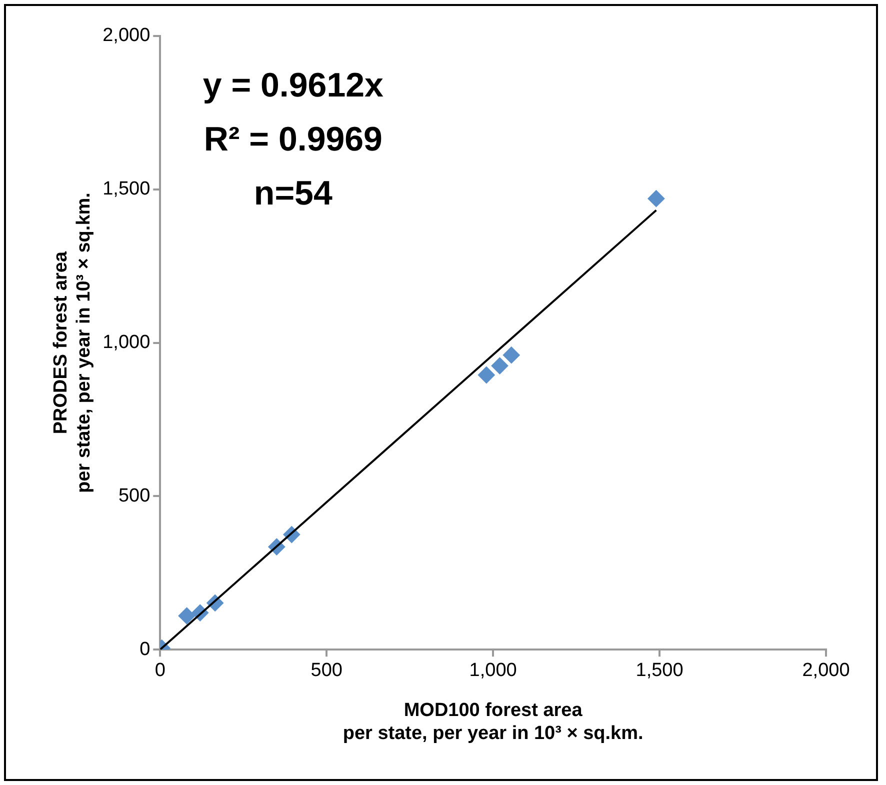 This screenshot has width=886, height=785. What do you see at coordinates (826, 671) in the screenshot?
I see `x-tick-label: 2,000` at bounding box center [826, 671].